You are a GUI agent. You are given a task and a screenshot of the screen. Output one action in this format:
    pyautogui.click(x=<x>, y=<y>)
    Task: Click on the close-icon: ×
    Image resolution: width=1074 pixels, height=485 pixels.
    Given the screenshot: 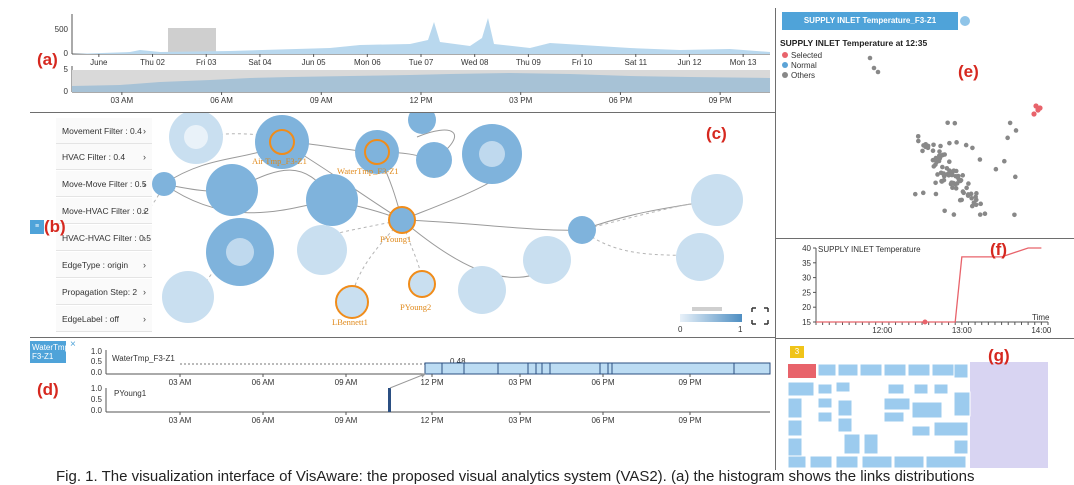 What is the action you would take?
    pyautogui.click(x=73, y=344)
    